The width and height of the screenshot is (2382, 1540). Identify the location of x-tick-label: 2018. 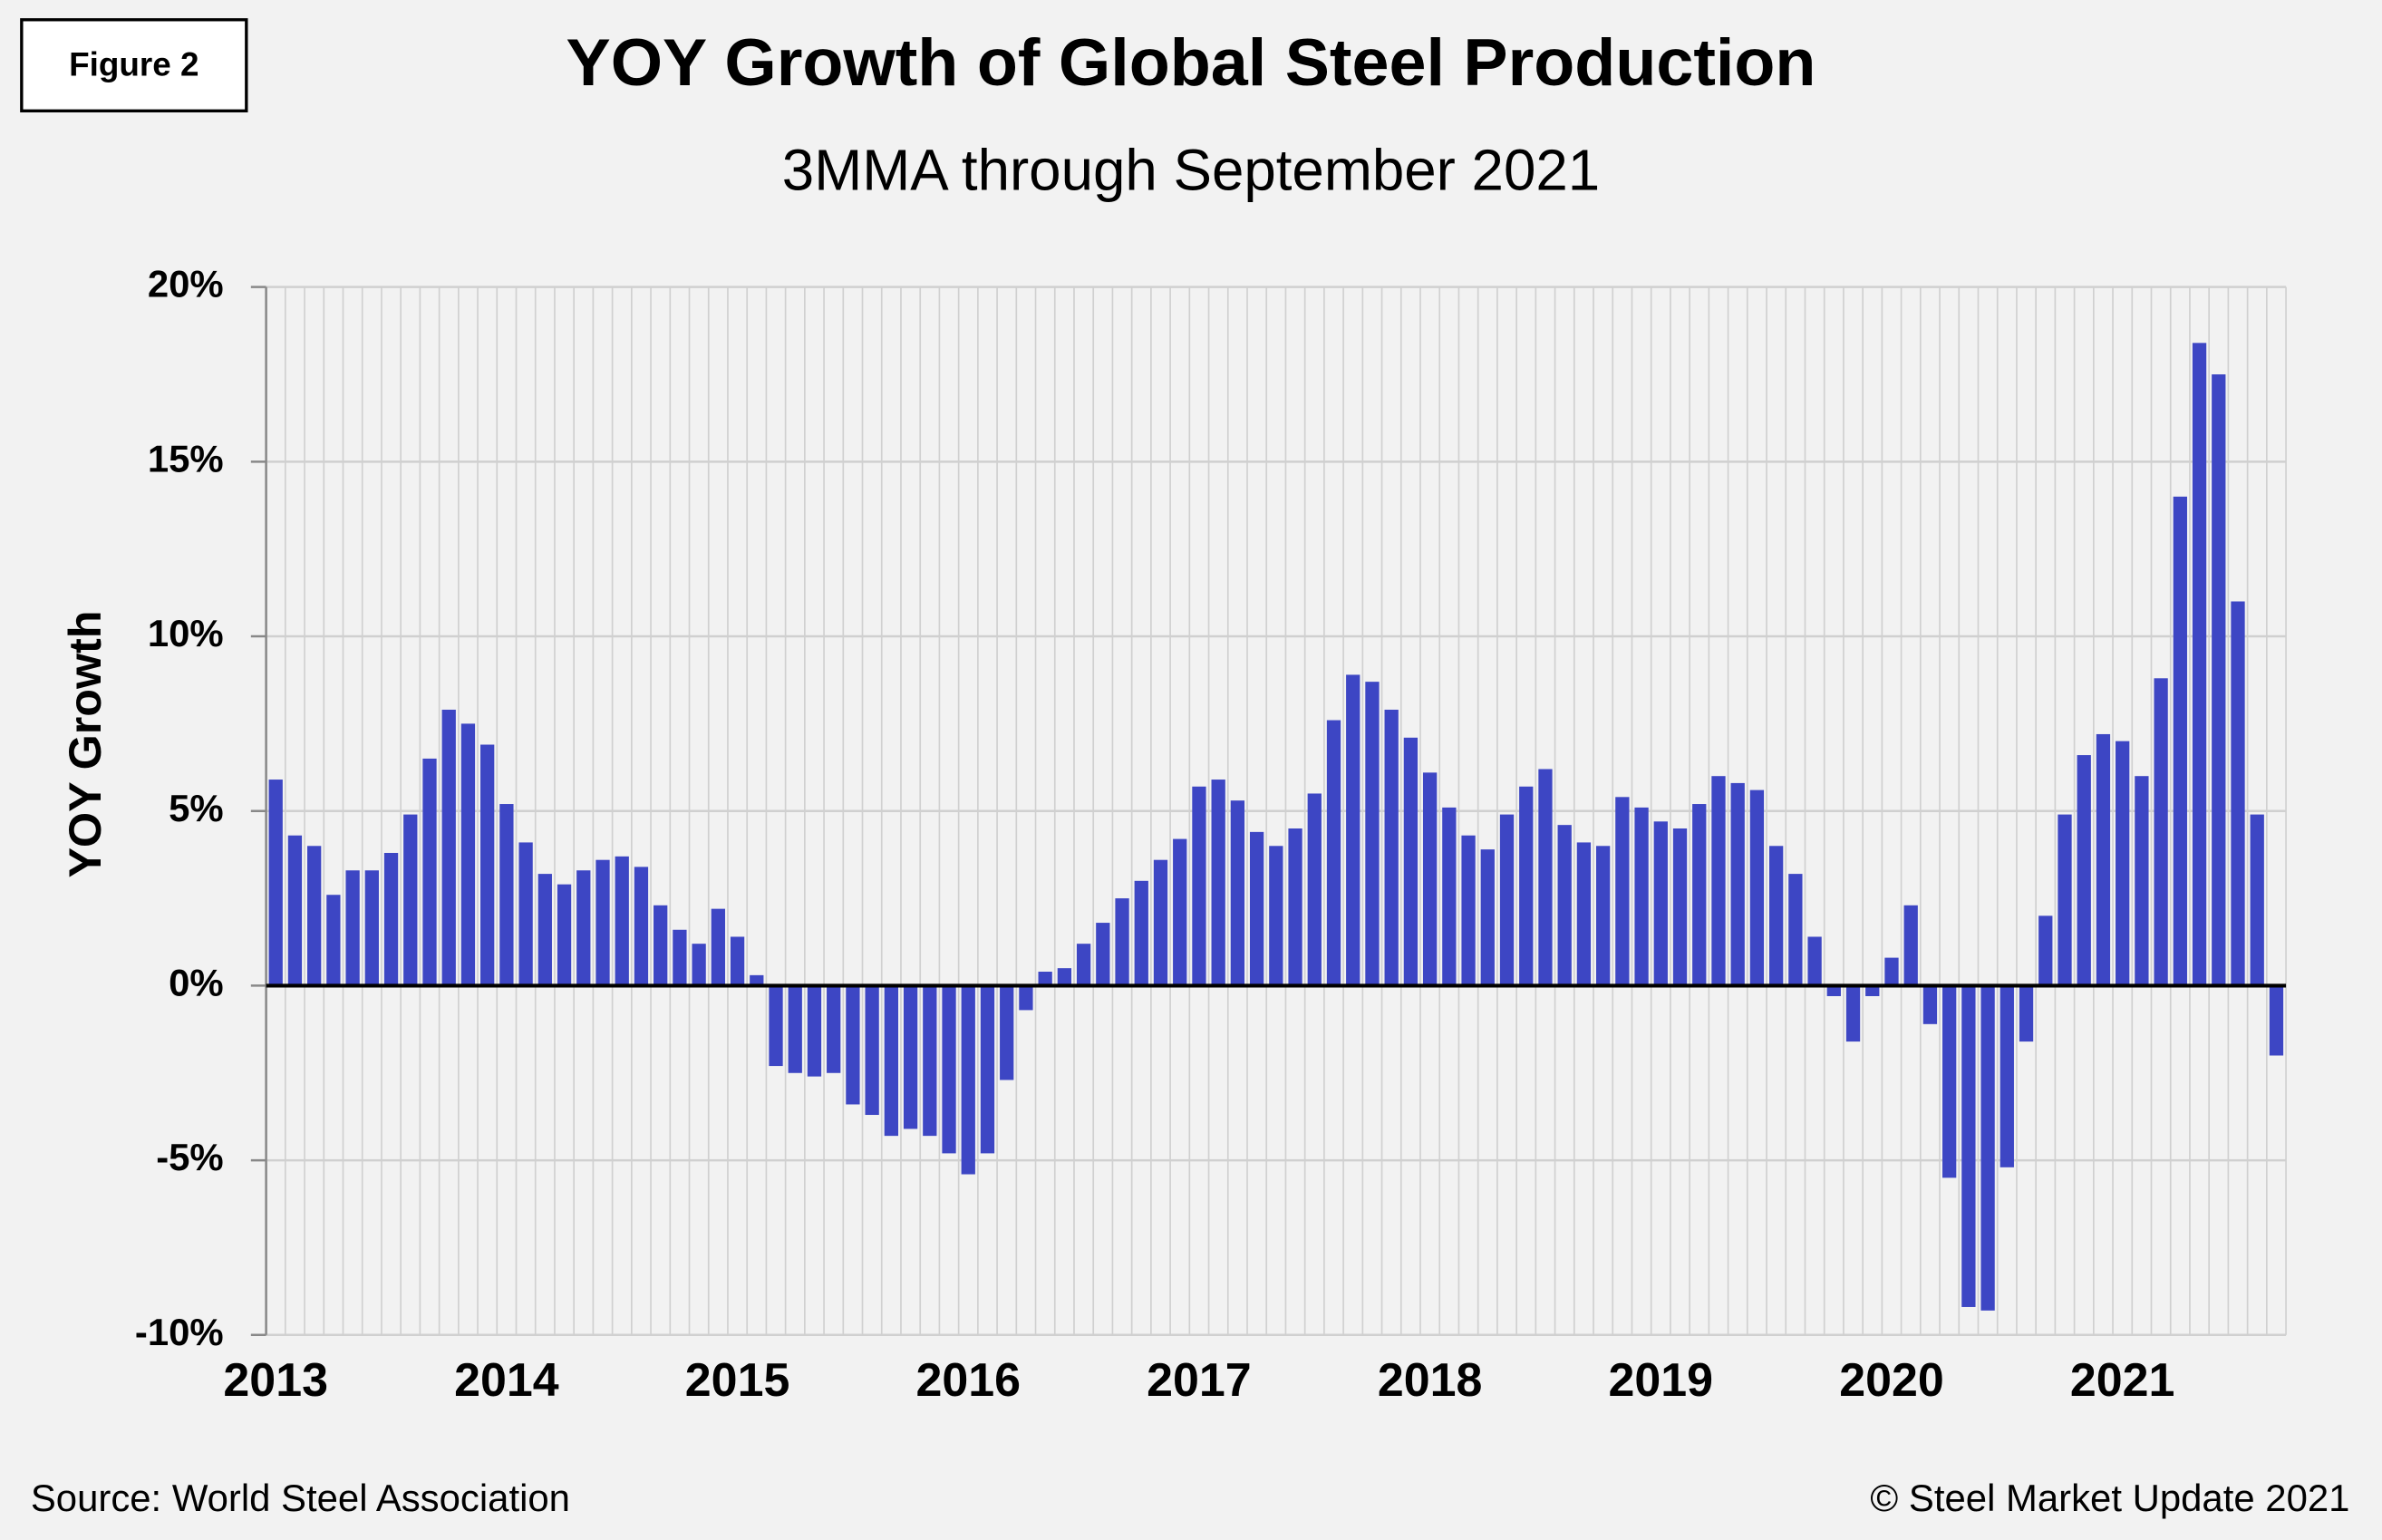
(1430, 1380).